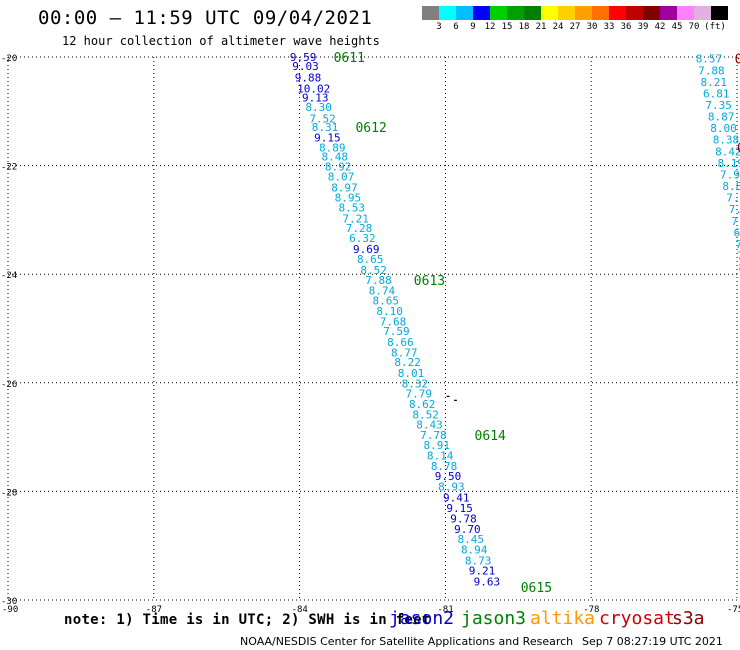 The width and height of the screenshot is (740, 650). Describe the element at coordinates (643, 27) in the screenshot. I see `color-scale-label: 39` at that location.